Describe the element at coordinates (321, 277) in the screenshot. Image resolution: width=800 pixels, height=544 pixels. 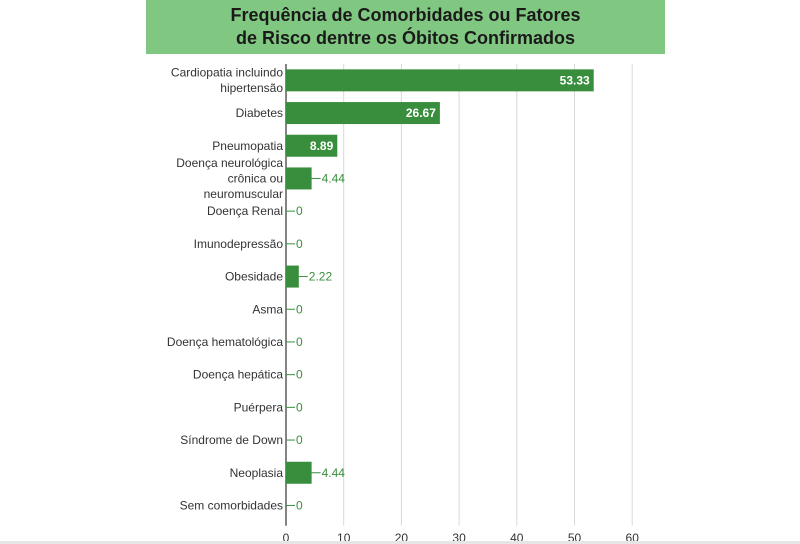
I see `data-label: 2.22` at that location.